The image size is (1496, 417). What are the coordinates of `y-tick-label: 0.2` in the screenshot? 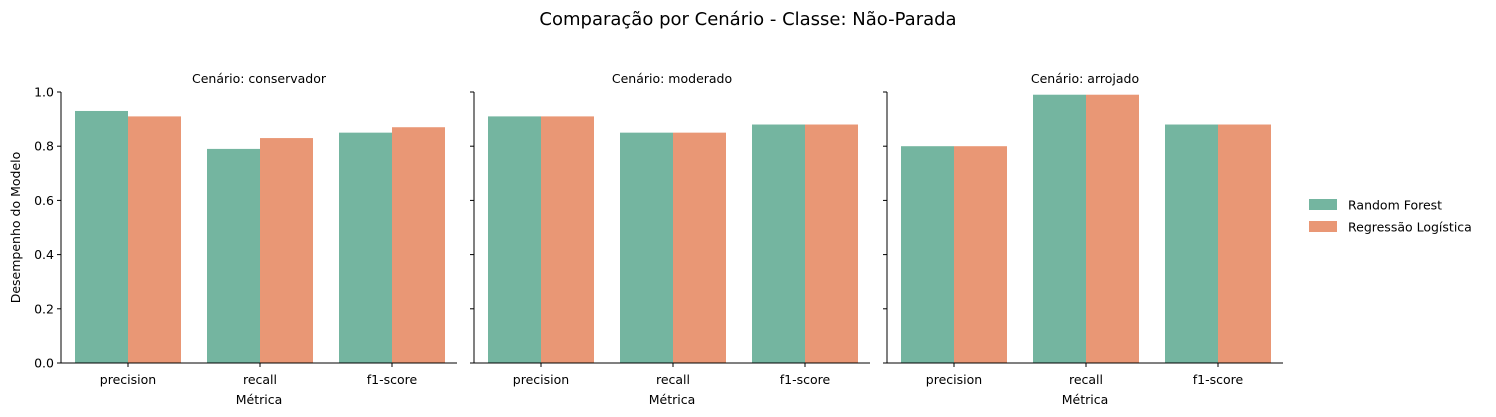 It's located at (44, 308).